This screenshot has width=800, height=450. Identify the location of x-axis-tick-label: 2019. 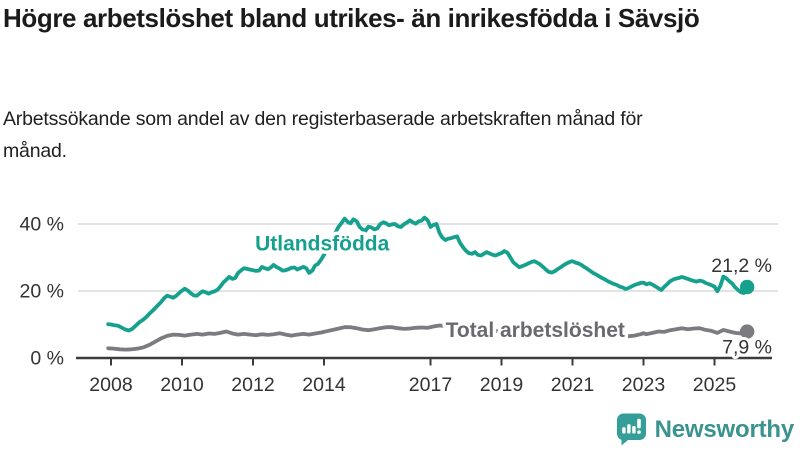
(501, 385).